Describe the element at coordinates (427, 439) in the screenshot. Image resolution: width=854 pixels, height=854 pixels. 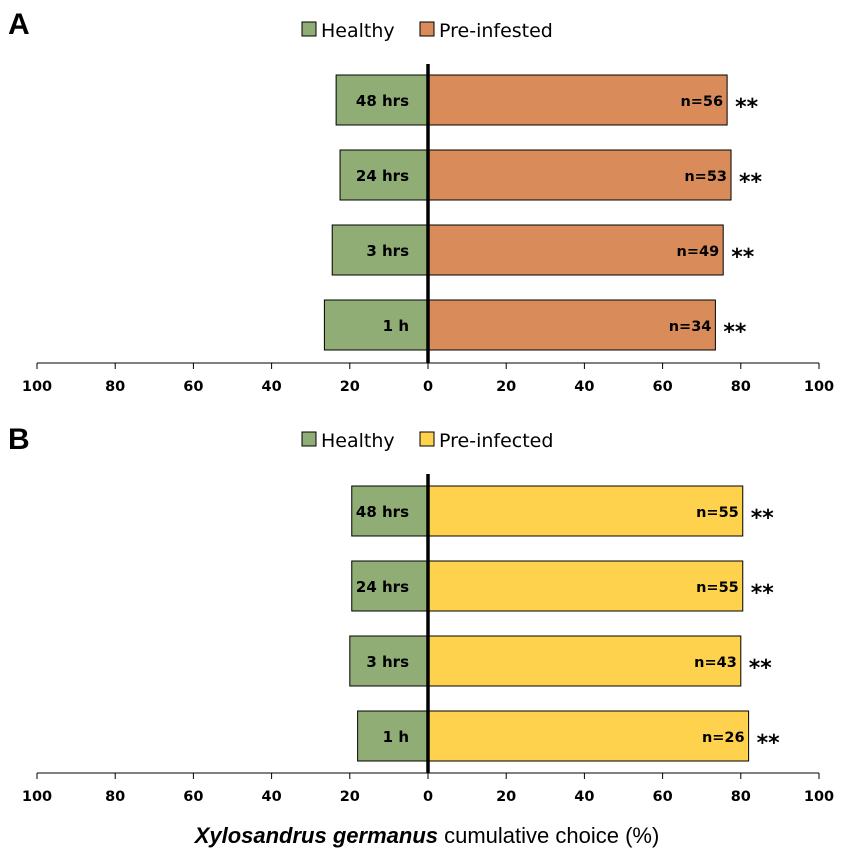
I see `legend-swatch-pre-infected` at that location.